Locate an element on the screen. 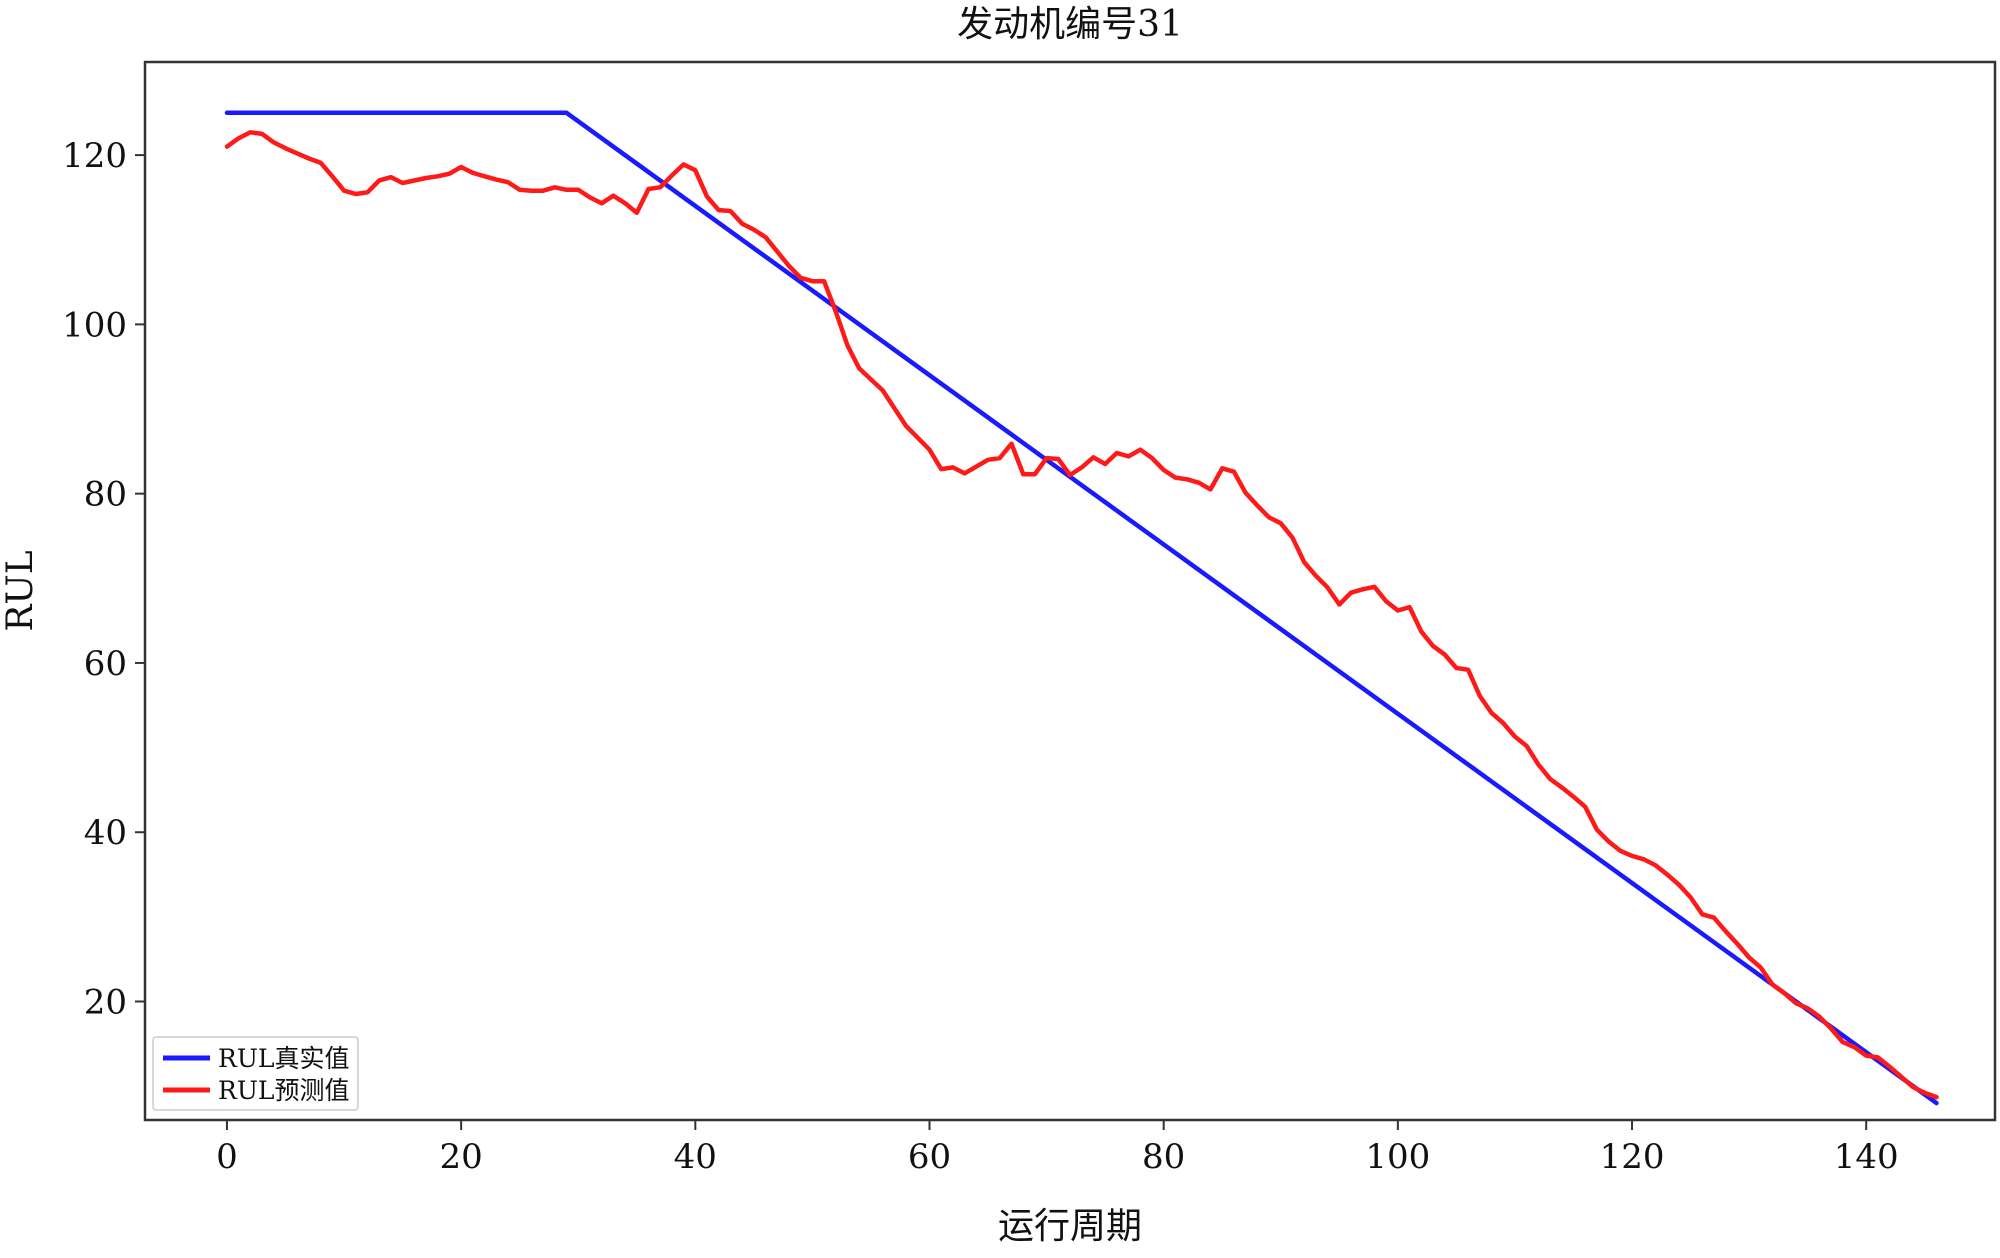 This screenshot has height=1258, width=2000. y-tick-label: 80 is located at coordinates (105, 495).